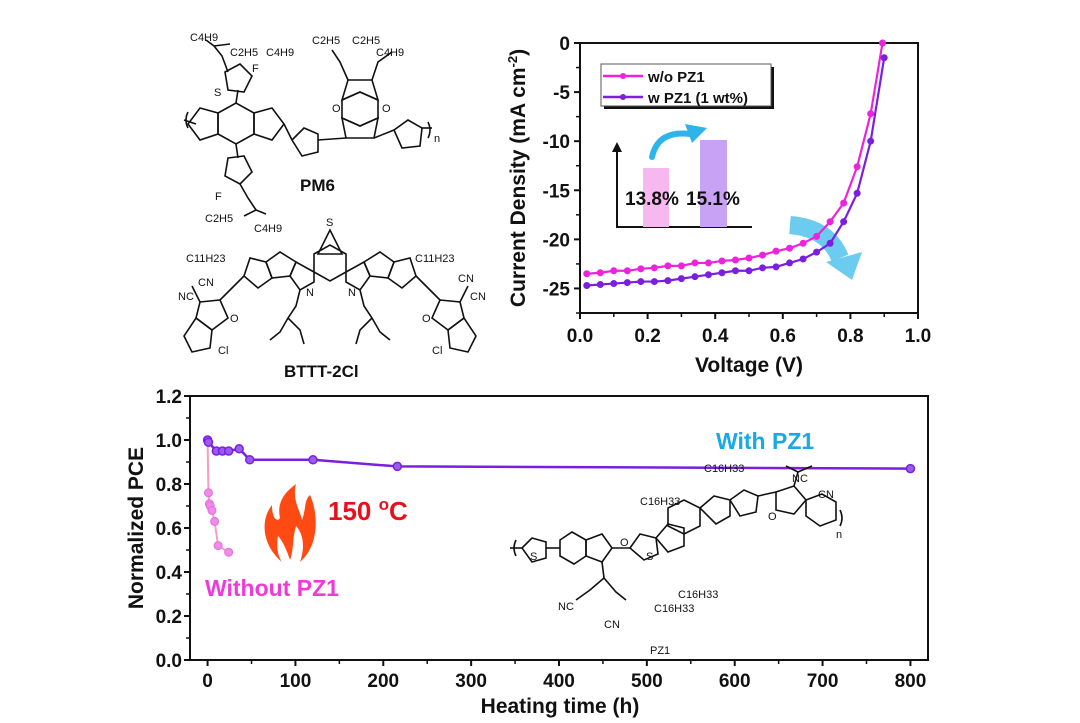 This screenshot has height=723, width=1080. What do you see at coordinates (290, 523) in the screenshot?
I see `flame-icon` at bounding box center [290, 523].